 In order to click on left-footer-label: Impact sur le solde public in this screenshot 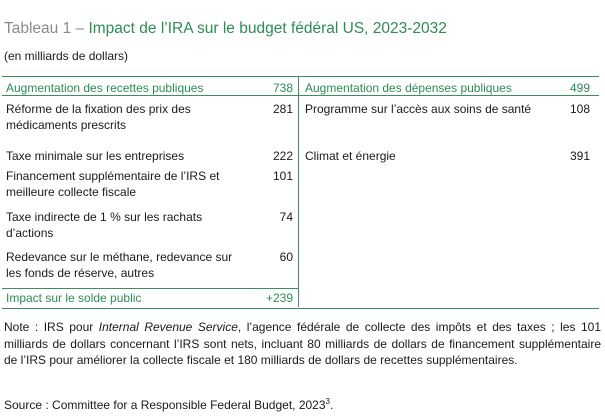, I will do `click(74, 298)`.